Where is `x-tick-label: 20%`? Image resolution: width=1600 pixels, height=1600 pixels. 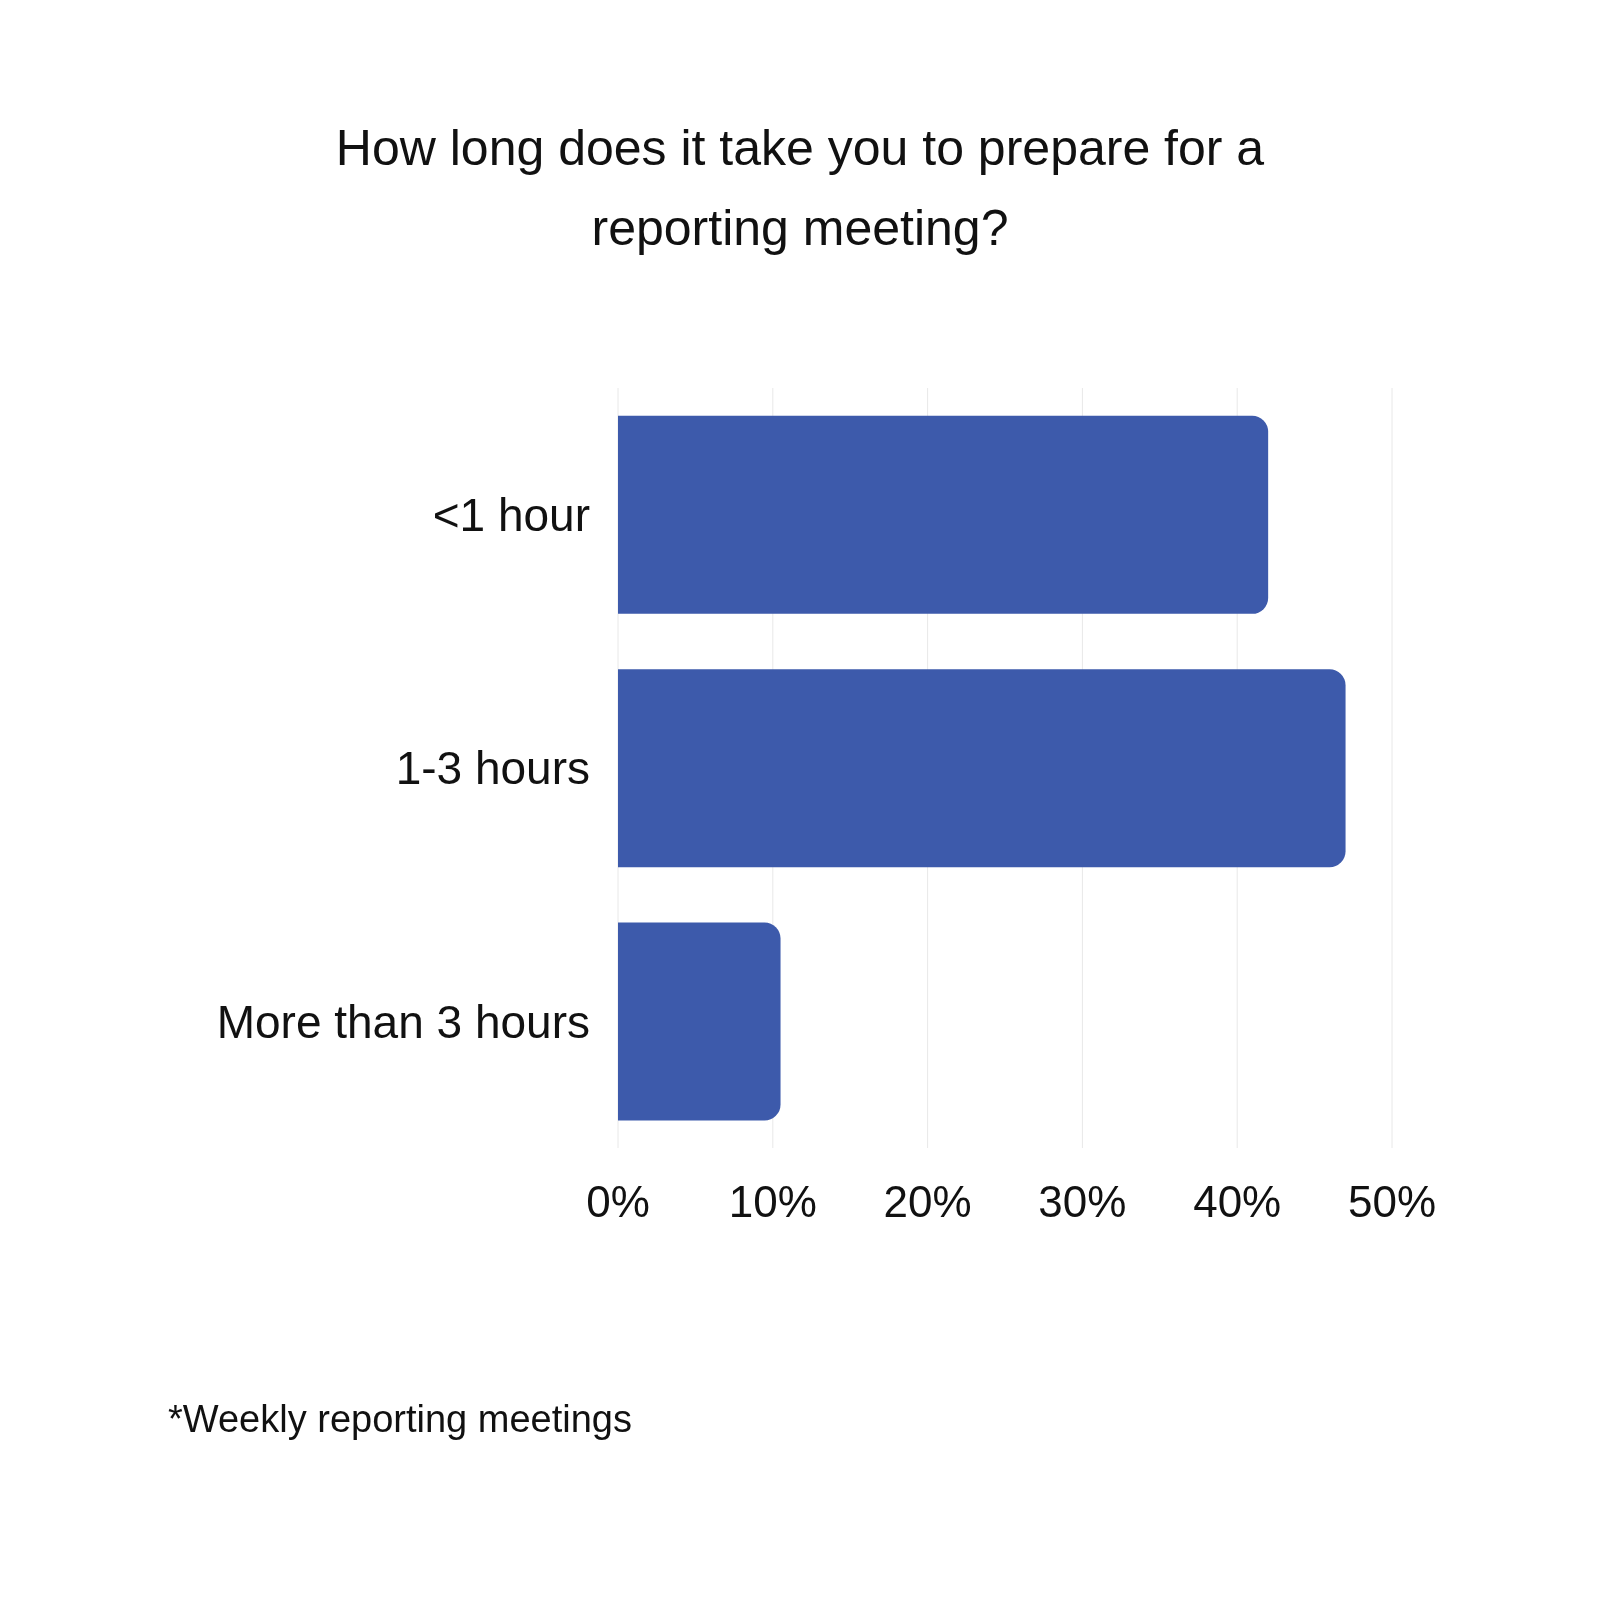 x-tick-label: 20% is located at coordinates (927, 1202).